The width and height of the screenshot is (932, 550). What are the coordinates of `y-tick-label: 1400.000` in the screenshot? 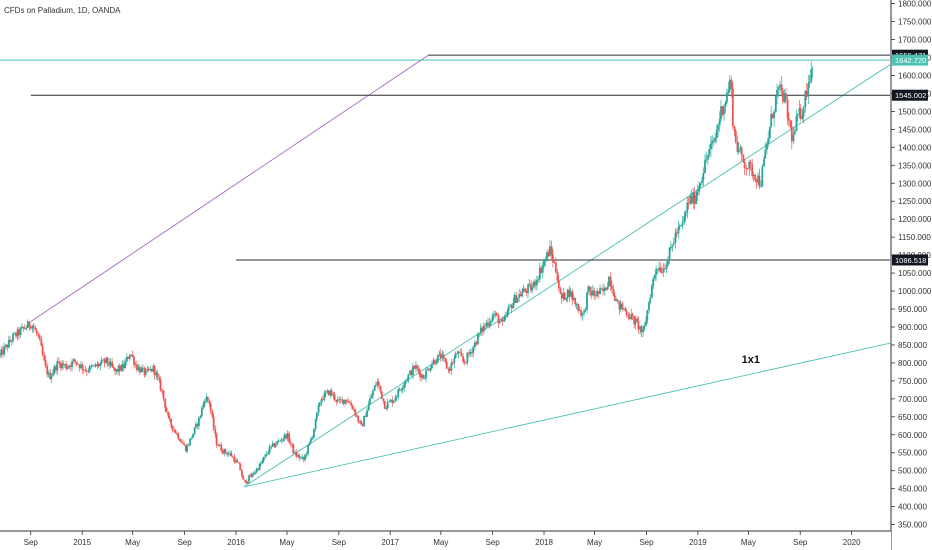 It's located at (915, 147).